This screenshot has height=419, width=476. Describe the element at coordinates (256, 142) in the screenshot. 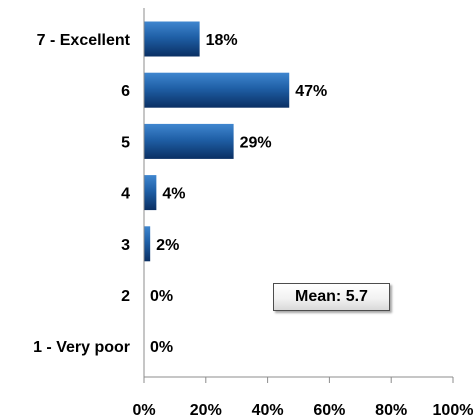

I see `data-label: 29%` at that location.